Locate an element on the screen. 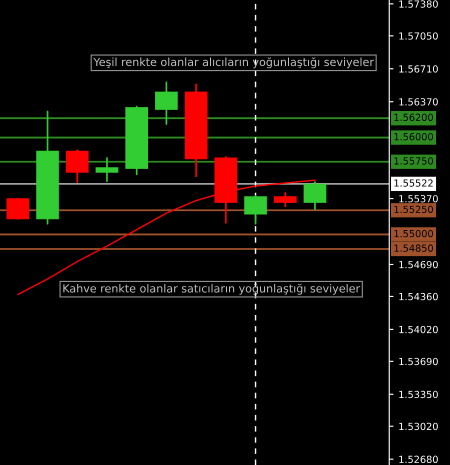 Image resolution: width=450 pixels, height=465 pixels. y-tick-label: 1.54690 is located at coordinates (418, 264).